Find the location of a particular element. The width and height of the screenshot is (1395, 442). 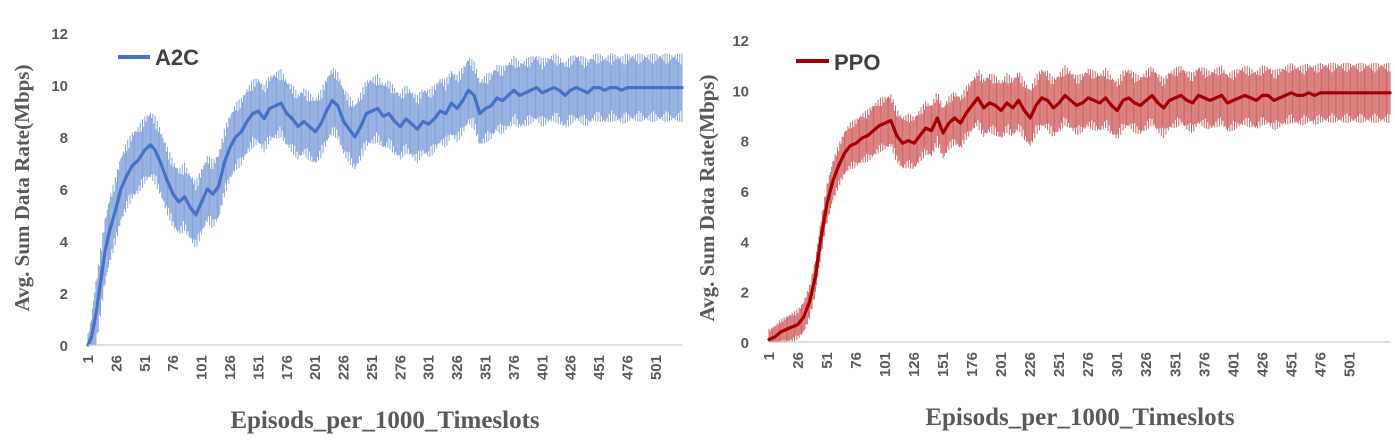

legend-label: A2C is located at coordinates (177, 57).